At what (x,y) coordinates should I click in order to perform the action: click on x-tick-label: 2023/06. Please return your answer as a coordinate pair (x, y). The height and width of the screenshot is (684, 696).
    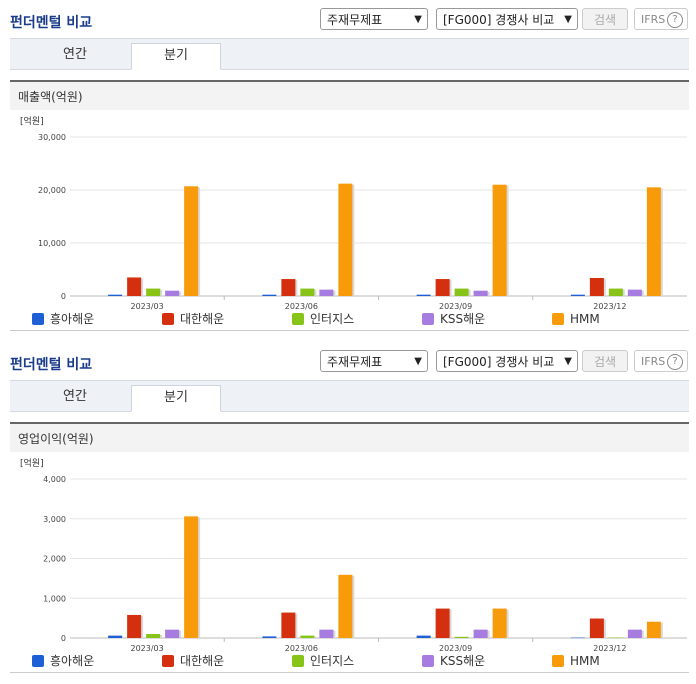
    Looking at the image, I should click on (301, 306).